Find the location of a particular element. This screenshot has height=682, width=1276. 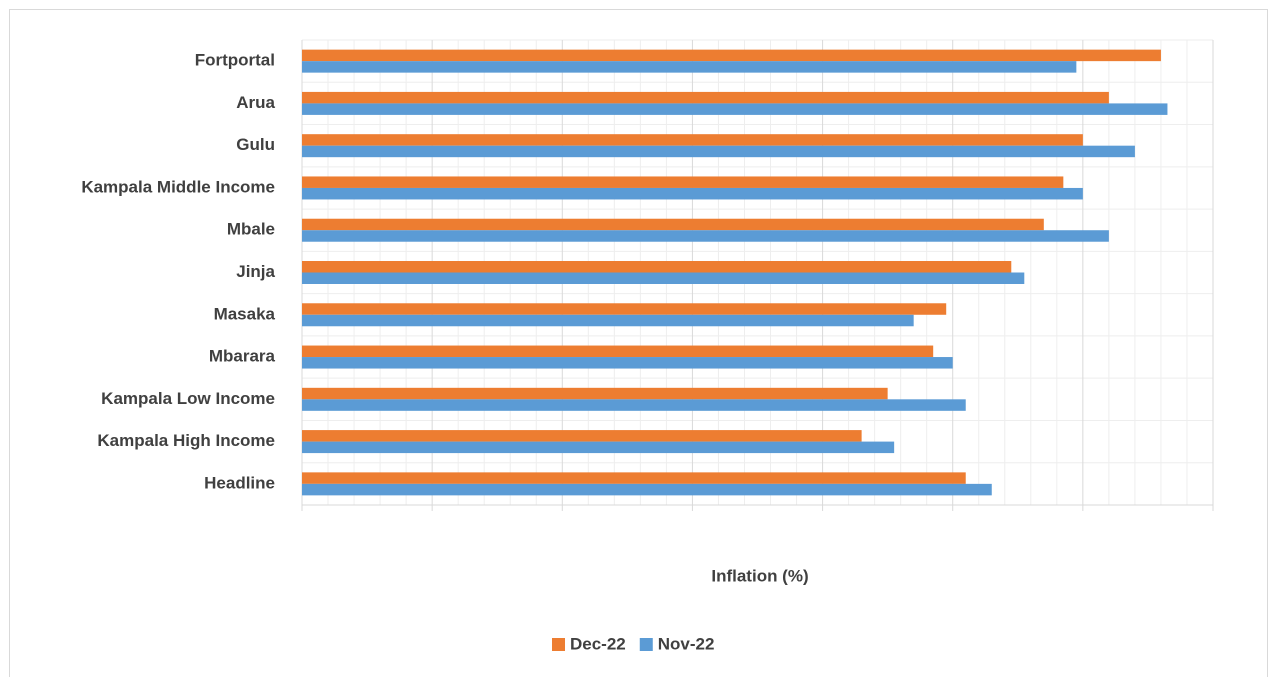

y-tick-label: Mbarara is located at coordinates (242, 356).